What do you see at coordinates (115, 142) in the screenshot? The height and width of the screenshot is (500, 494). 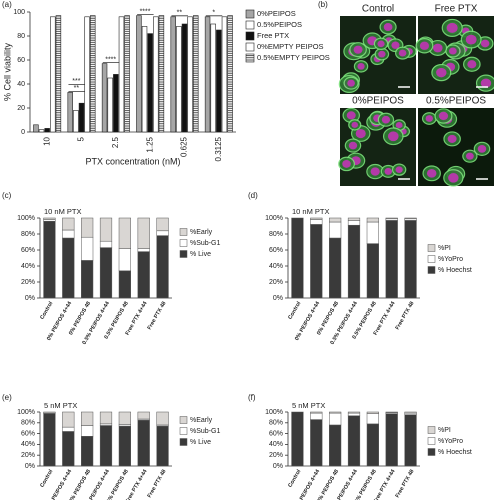 I see `x-tick-label: 2.5` at bounding box center [115, 142].